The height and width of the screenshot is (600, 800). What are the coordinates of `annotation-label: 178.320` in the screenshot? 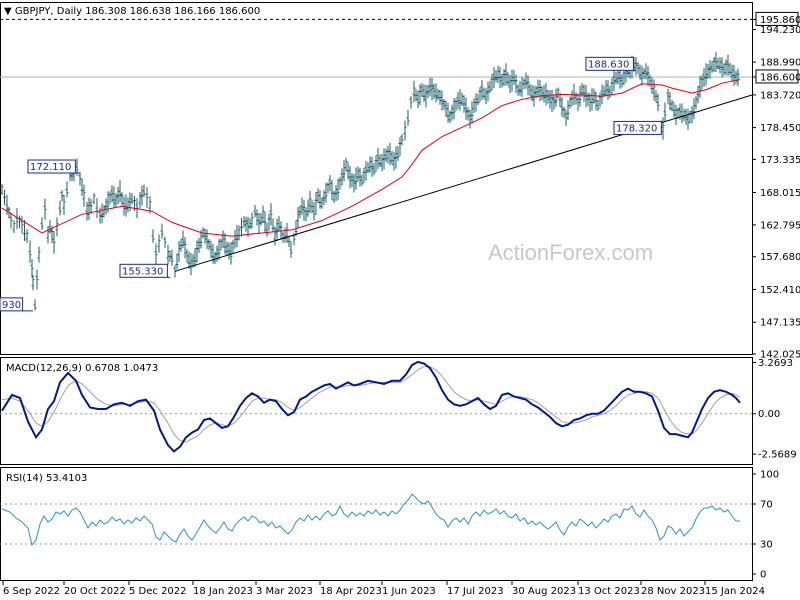 It's located at (636, 128).